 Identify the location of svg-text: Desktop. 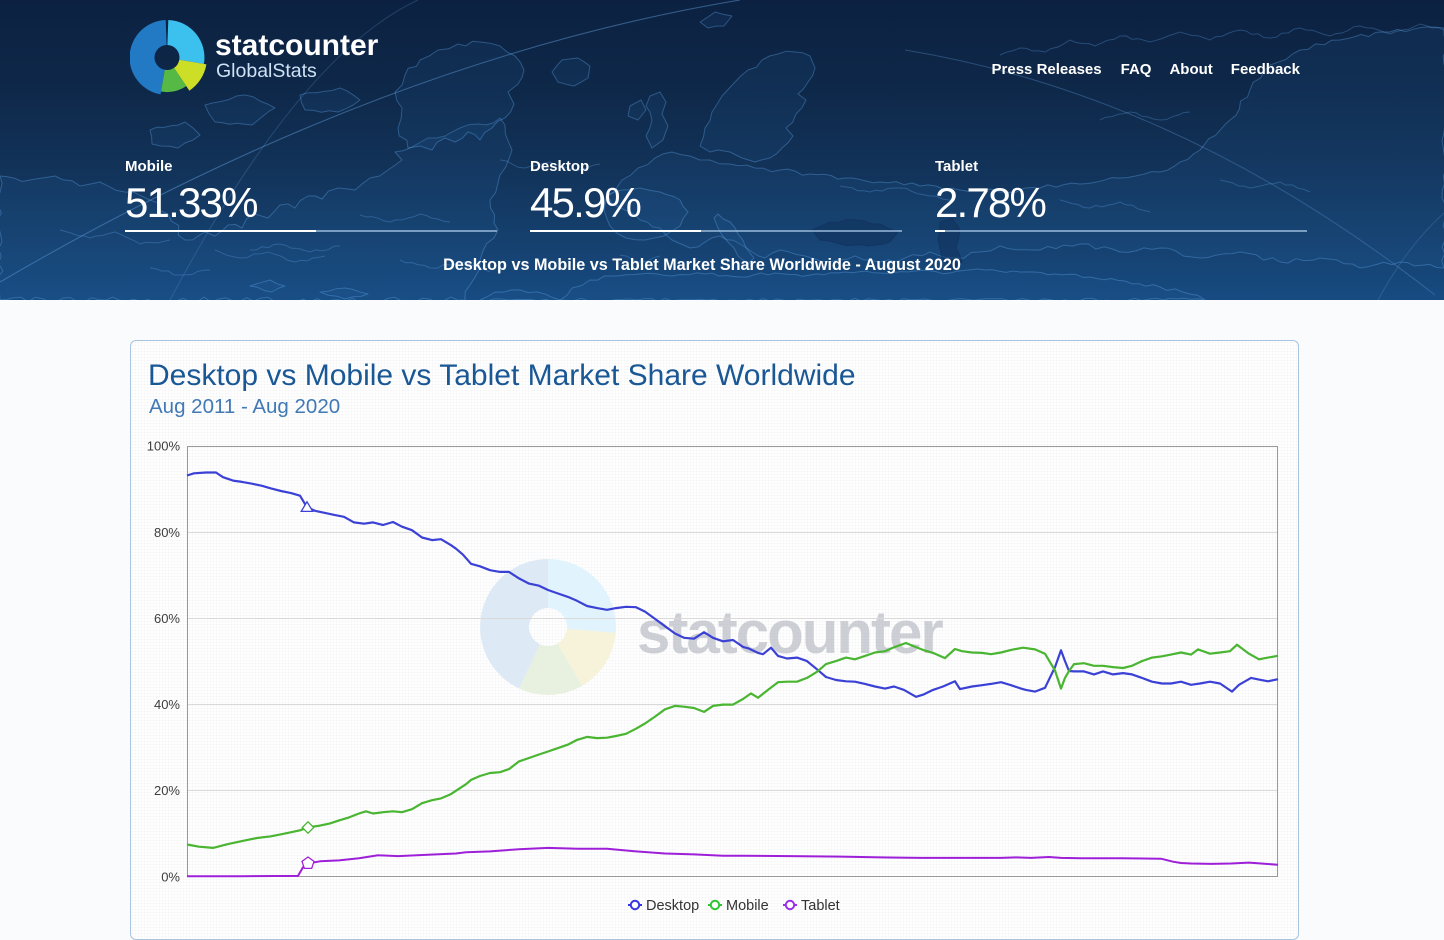
(672, 906).